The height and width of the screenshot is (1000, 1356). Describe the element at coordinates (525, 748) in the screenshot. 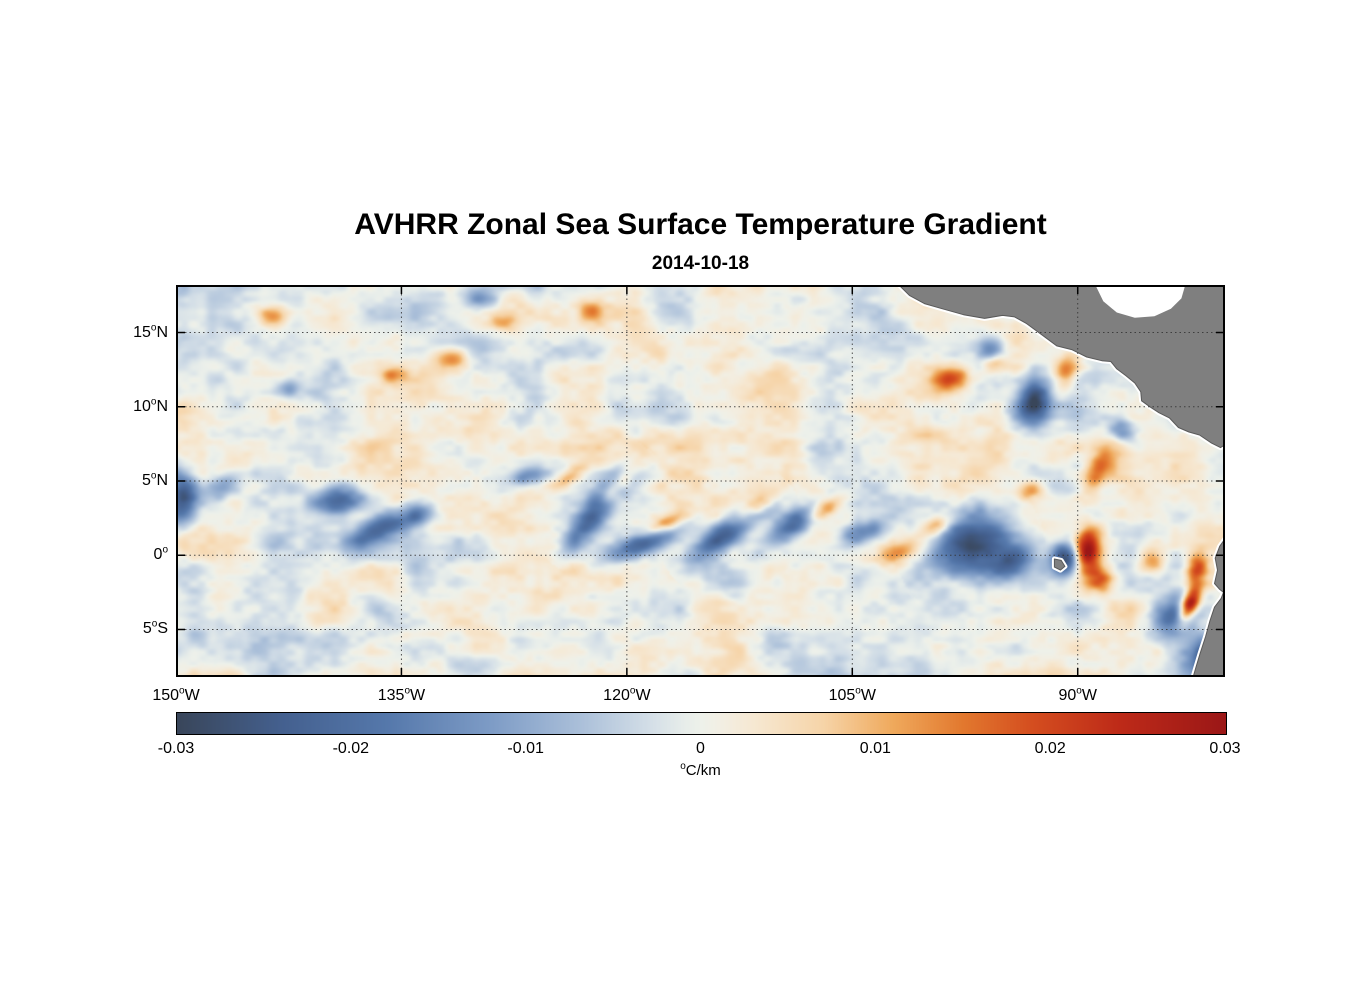

I see `colorbar-tick-label: -0.01` at that location.